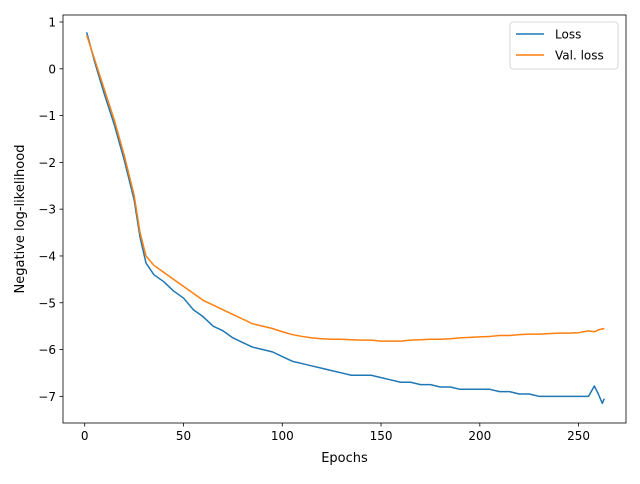 This screenshot has height=484, width=640. What do you see at coordinates (47, 163) in the screenshot?
I see `y-tick-label: −2` at bounding box center [47, 163].